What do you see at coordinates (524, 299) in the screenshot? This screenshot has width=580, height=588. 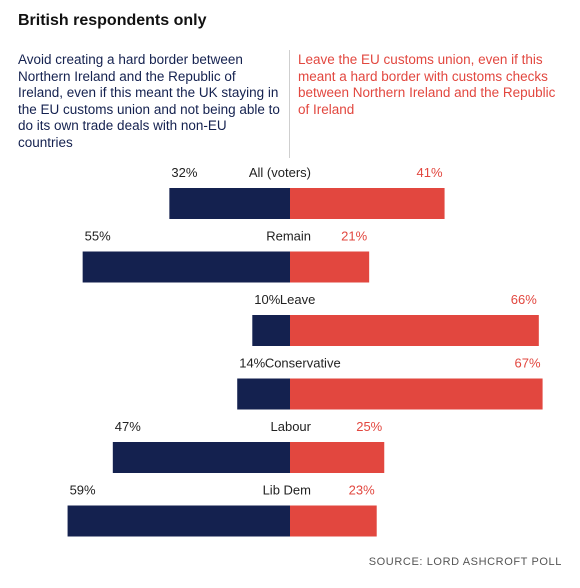 I see `value-label-right-2: 66%` at bounding box center [524, 299].